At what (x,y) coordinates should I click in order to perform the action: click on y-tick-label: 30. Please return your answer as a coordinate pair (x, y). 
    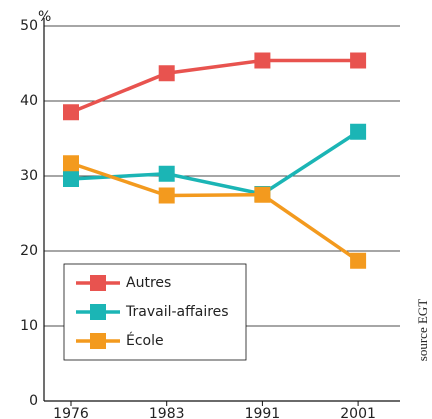
    Looking at the image, I should click on (29, 176).